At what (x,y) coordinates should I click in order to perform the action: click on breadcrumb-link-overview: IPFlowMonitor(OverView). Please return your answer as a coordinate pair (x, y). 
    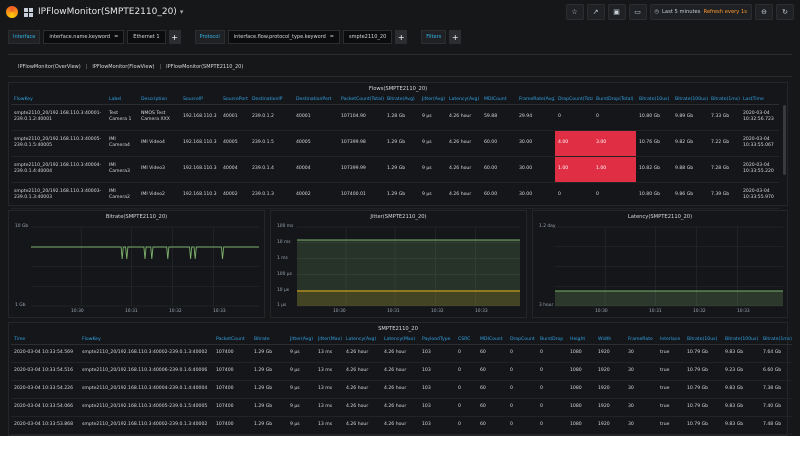
    Looking at the image, I should click on (49, 67).